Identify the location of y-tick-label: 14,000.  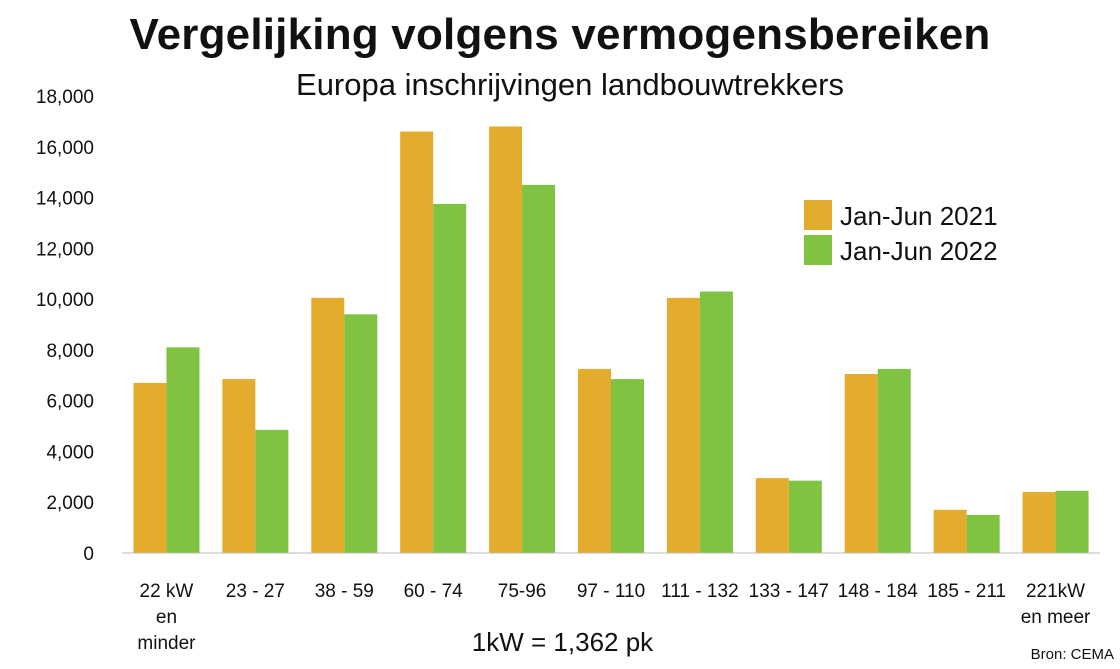
(65, 199).